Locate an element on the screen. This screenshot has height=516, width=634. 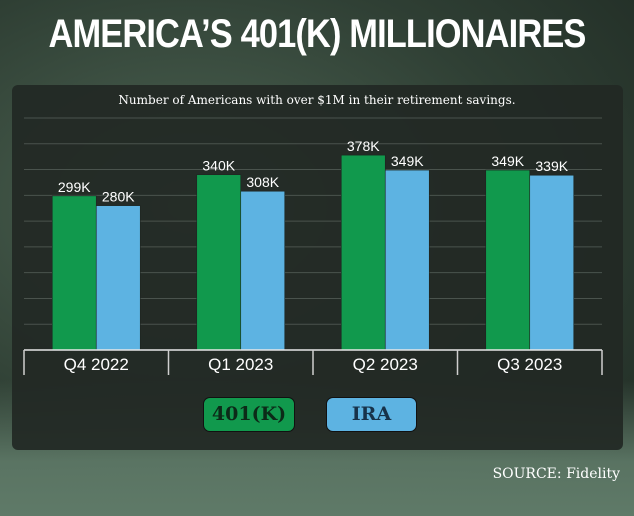
data-label: 308K is located at coordinates (262, 182).